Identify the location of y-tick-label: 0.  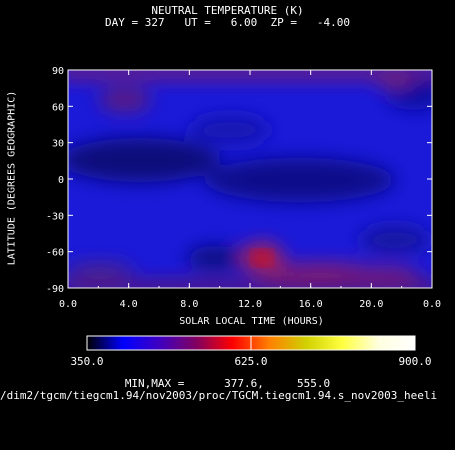
(61, 180).